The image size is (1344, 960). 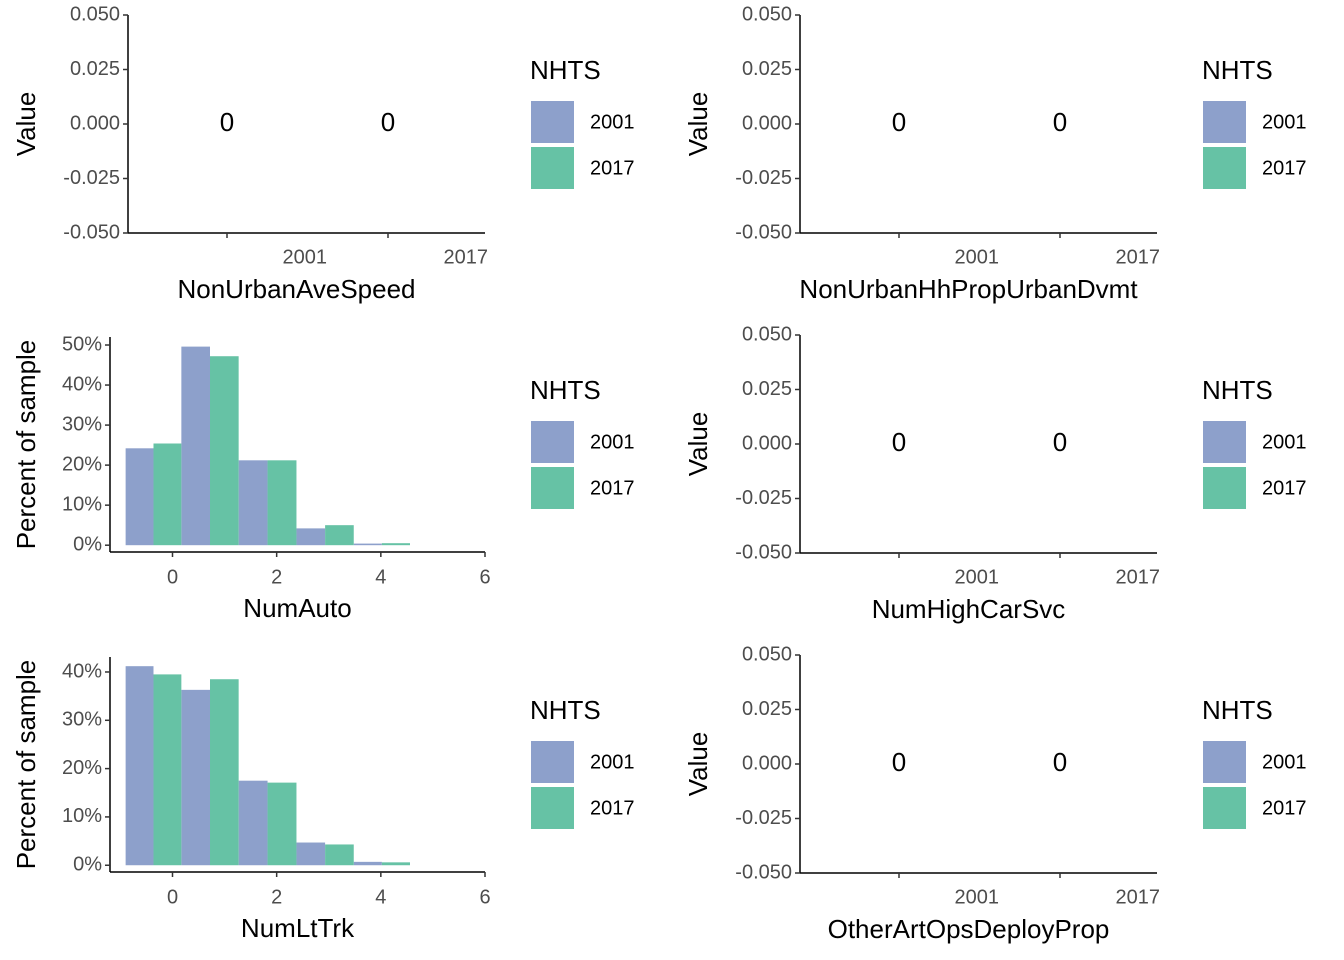 What do you see at coordinates (698, 124) in the screenshot?
I see `y-axis-title: Value` at bounding box center [698, 124].